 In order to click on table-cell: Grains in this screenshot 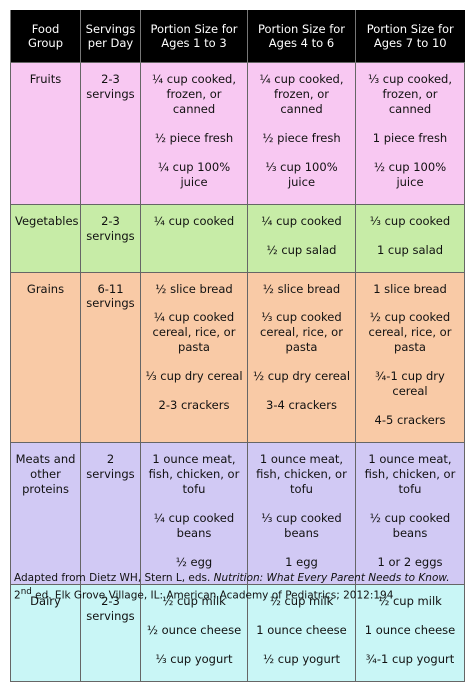, I will do `click(45, 357)`.